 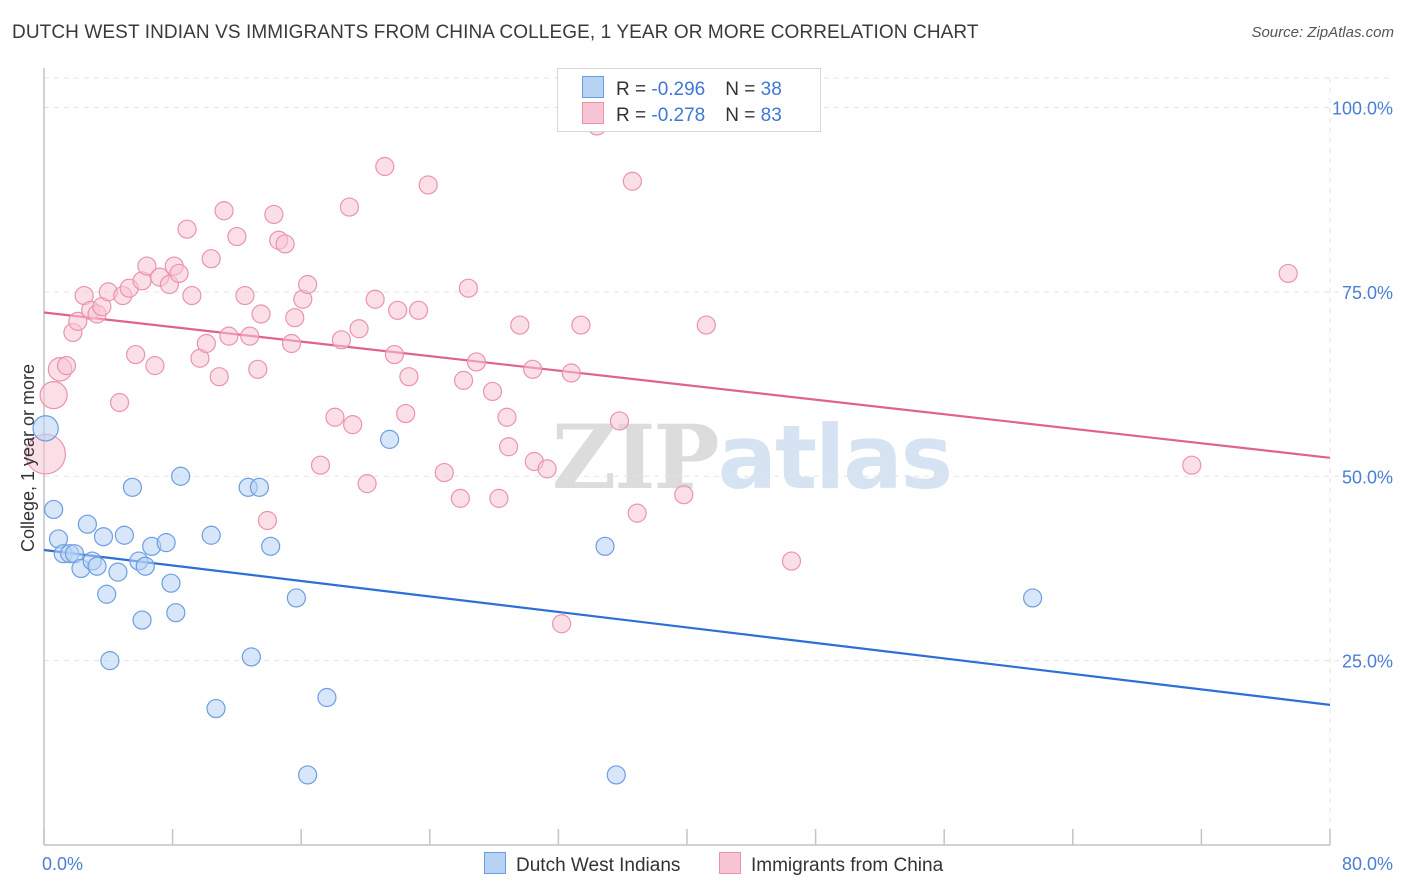 I want to click on y-axis-label: College, 1 year or more, so click(x=28, y=458).